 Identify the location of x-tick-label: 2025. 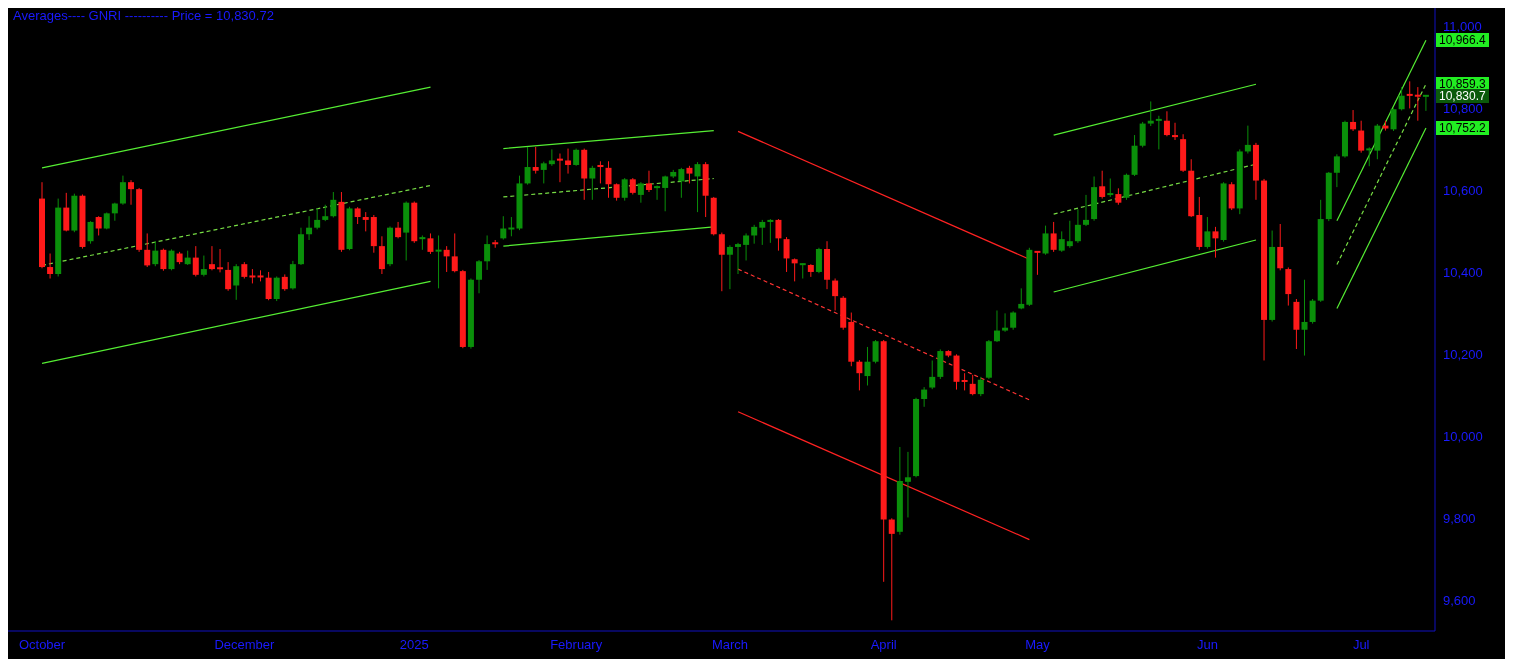
(414, 644).